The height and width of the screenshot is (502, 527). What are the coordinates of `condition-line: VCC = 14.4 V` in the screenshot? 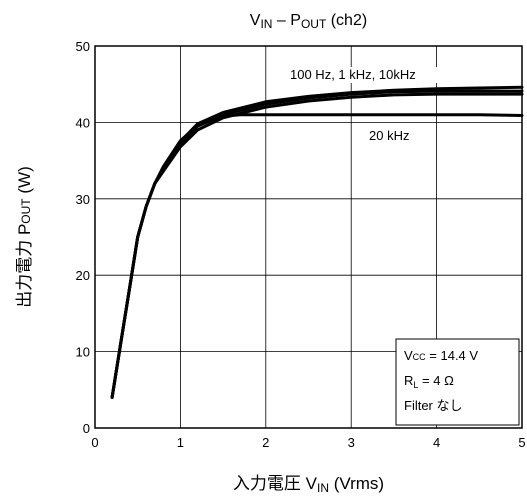 It's located at (441, 355).